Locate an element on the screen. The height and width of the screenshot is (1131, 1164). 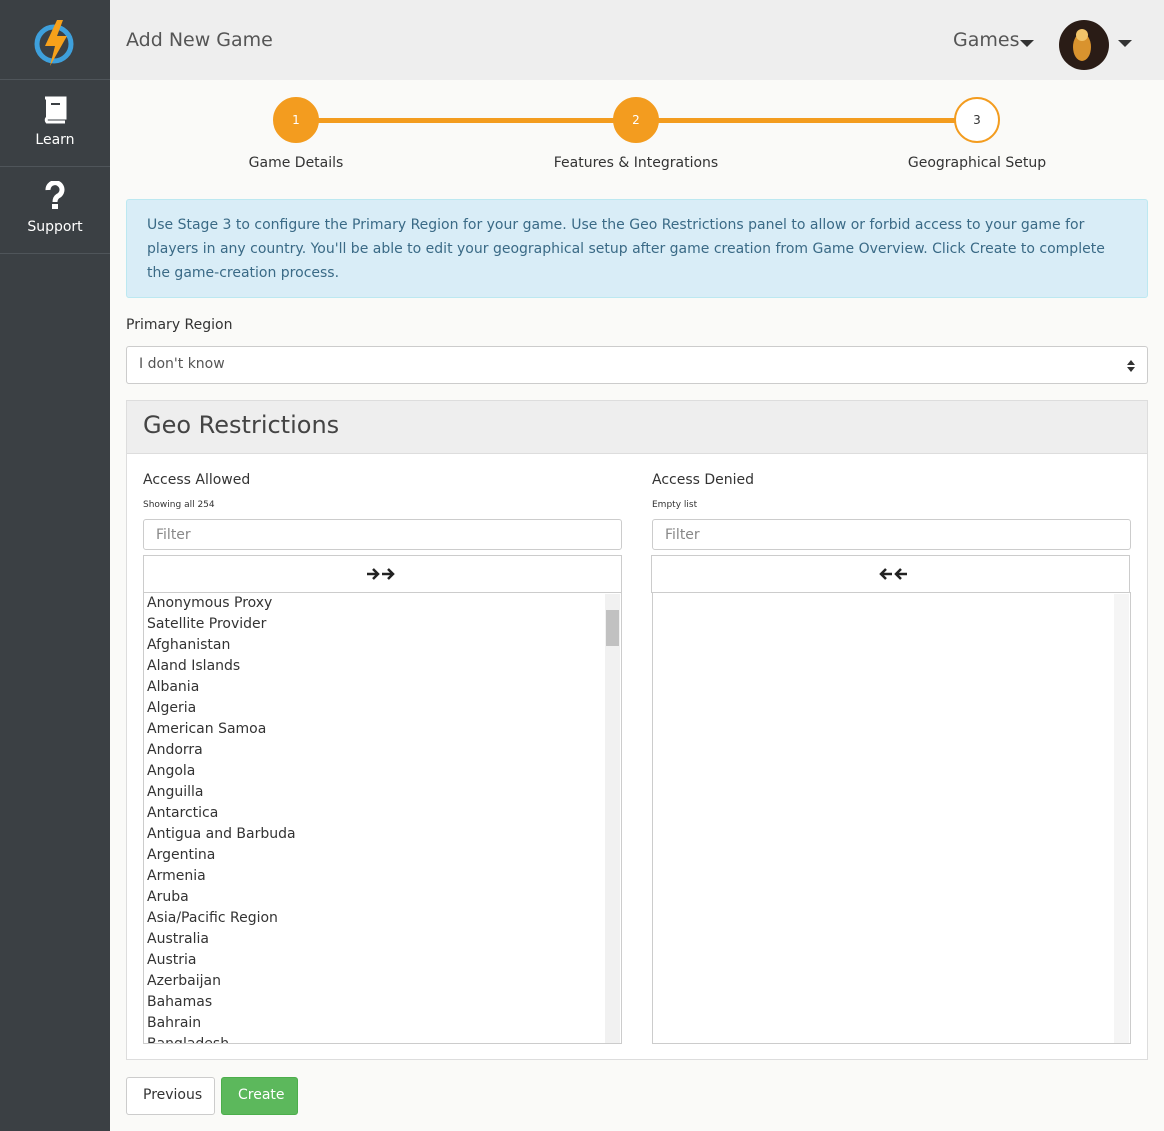
nav-label: Support is located at coordinates (55, 227).